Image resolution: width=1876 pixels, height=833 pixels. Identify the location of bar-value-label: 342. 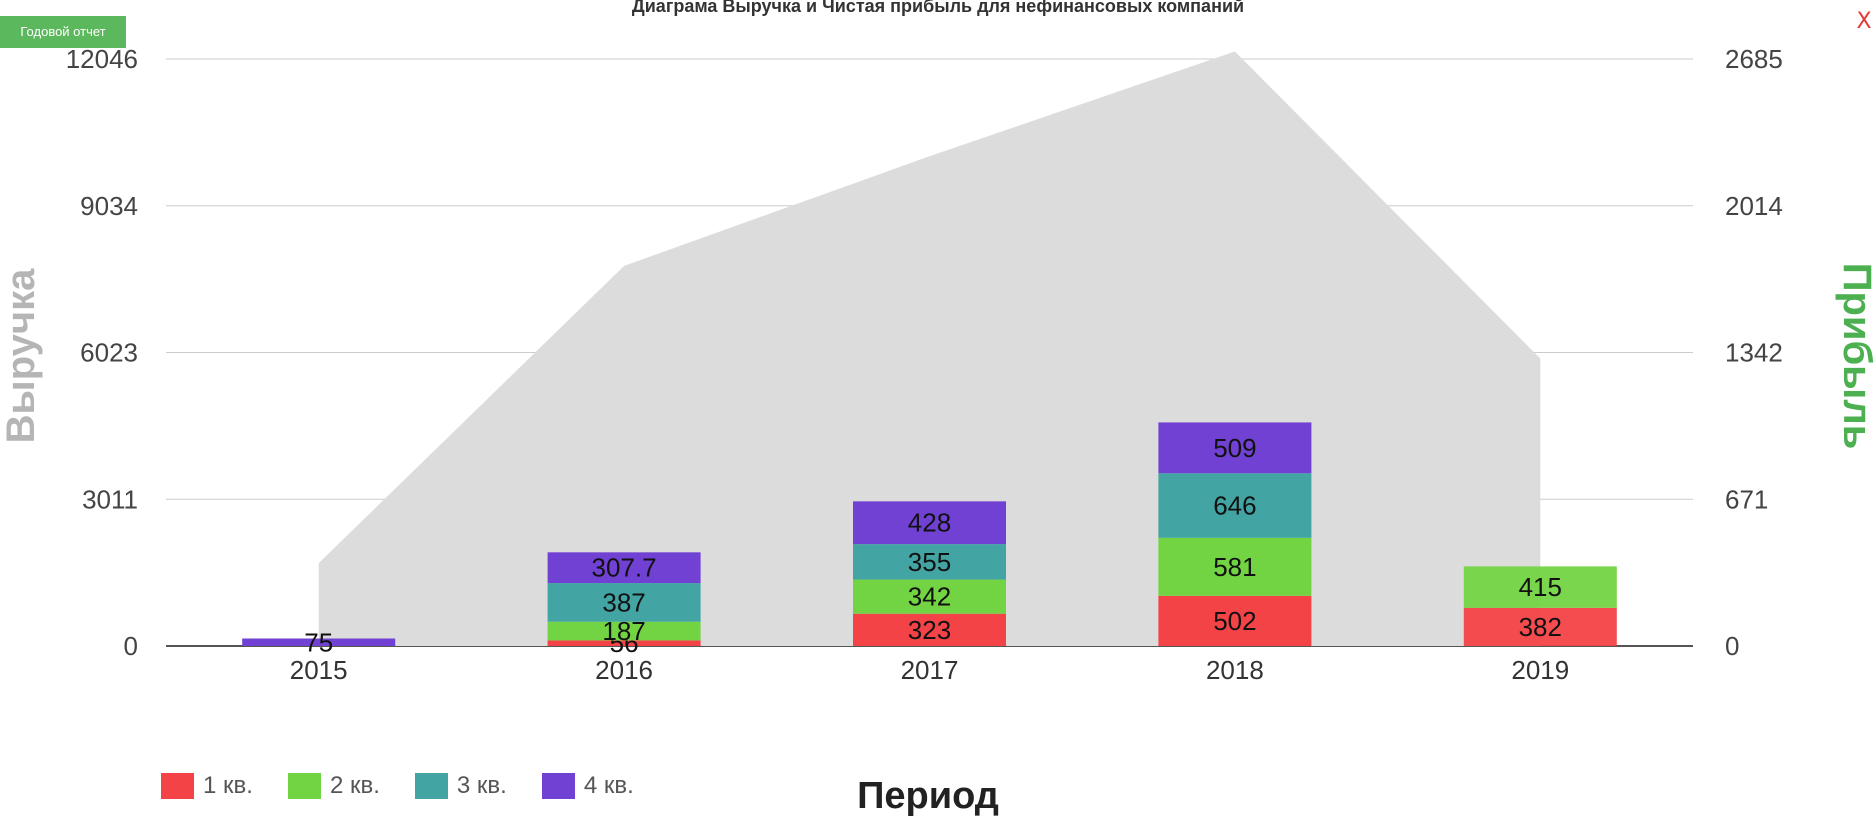
(929, 597).